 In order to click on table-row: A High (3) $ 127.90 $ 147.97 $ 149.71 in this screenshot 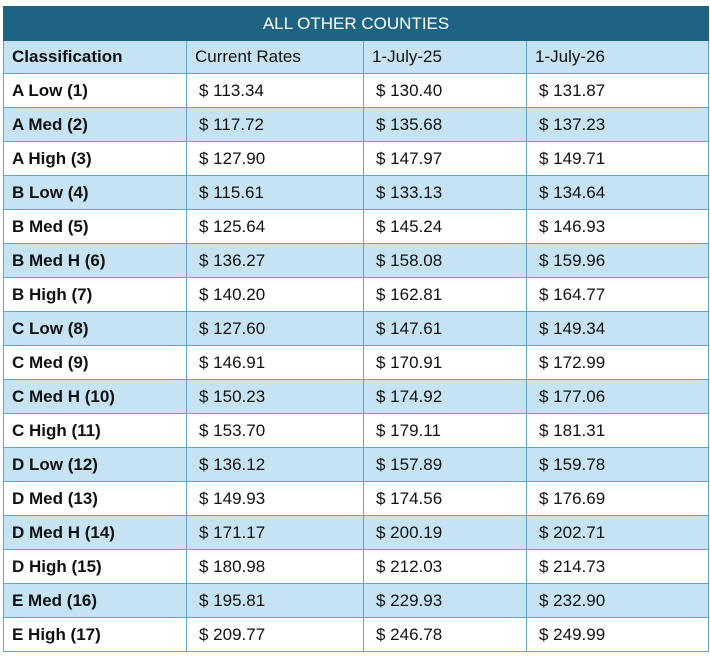, I will do `click(356, 158)`.